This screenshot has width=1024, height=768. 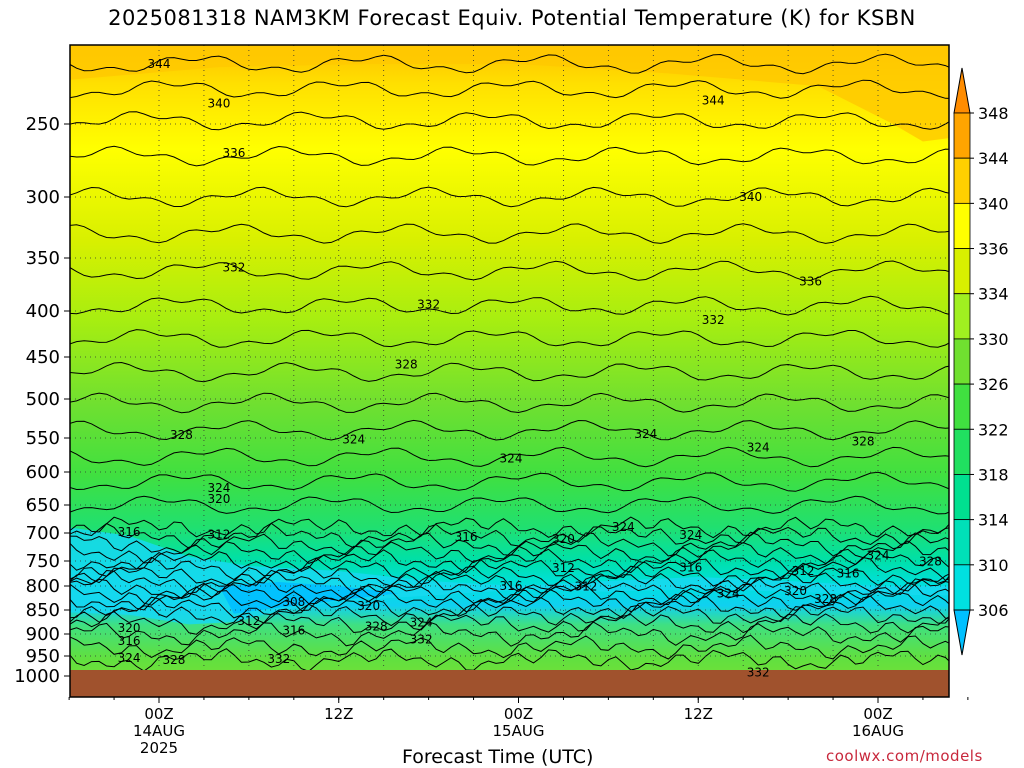 What do you see at coordinates (338, 714) in the screenshot?
I see `x-tick-label: 12Z` at bounding box center [338, 714].